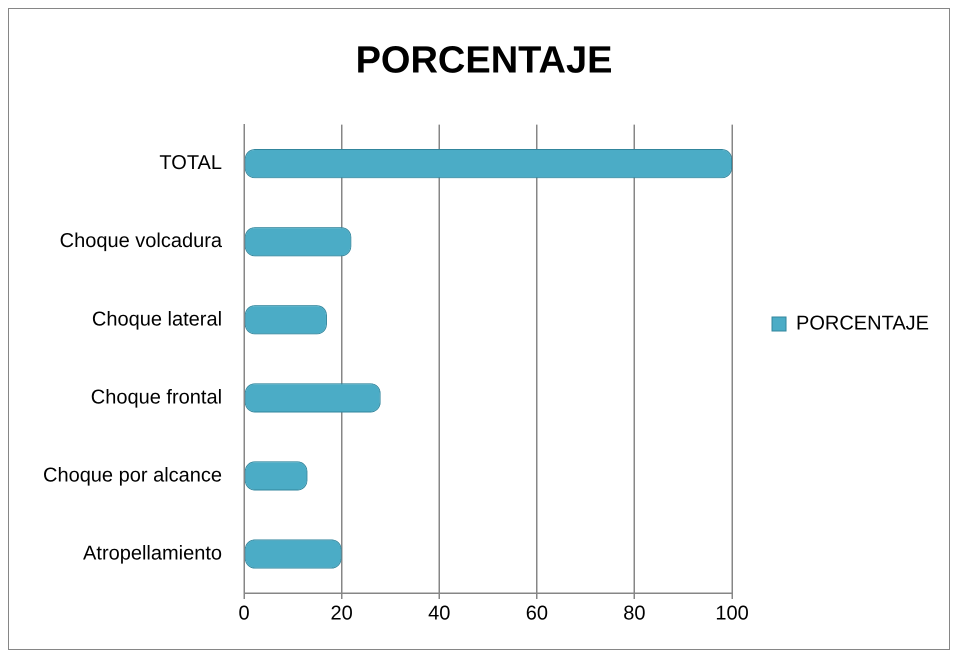 This screenshot has height=660, width=958. What do you see at coordinates (156, 397) in the screenshot?
I see `y-tick-label: Choque frontal` at bounding box center [156, 397].